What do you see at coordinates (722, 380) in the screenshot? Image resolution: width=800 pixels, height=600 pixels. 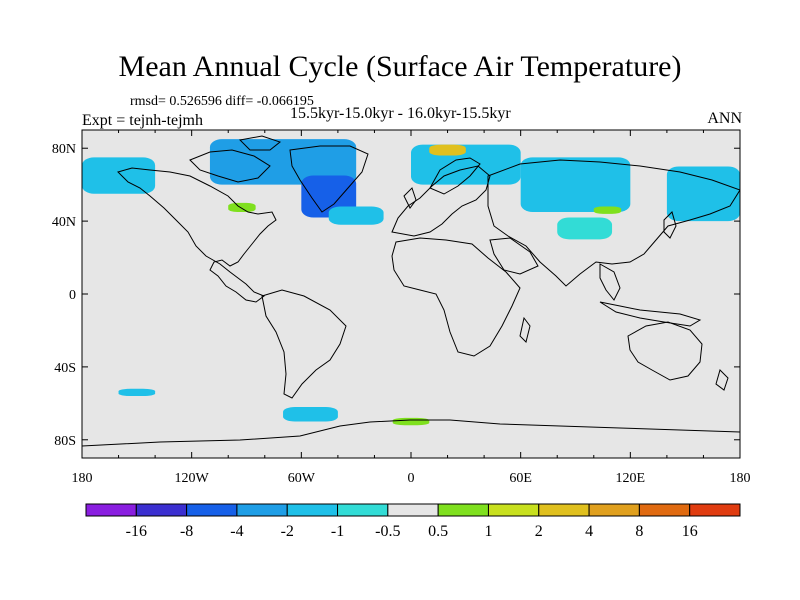 I see `coastline-new-zealand` at bounding box center [722, 380].